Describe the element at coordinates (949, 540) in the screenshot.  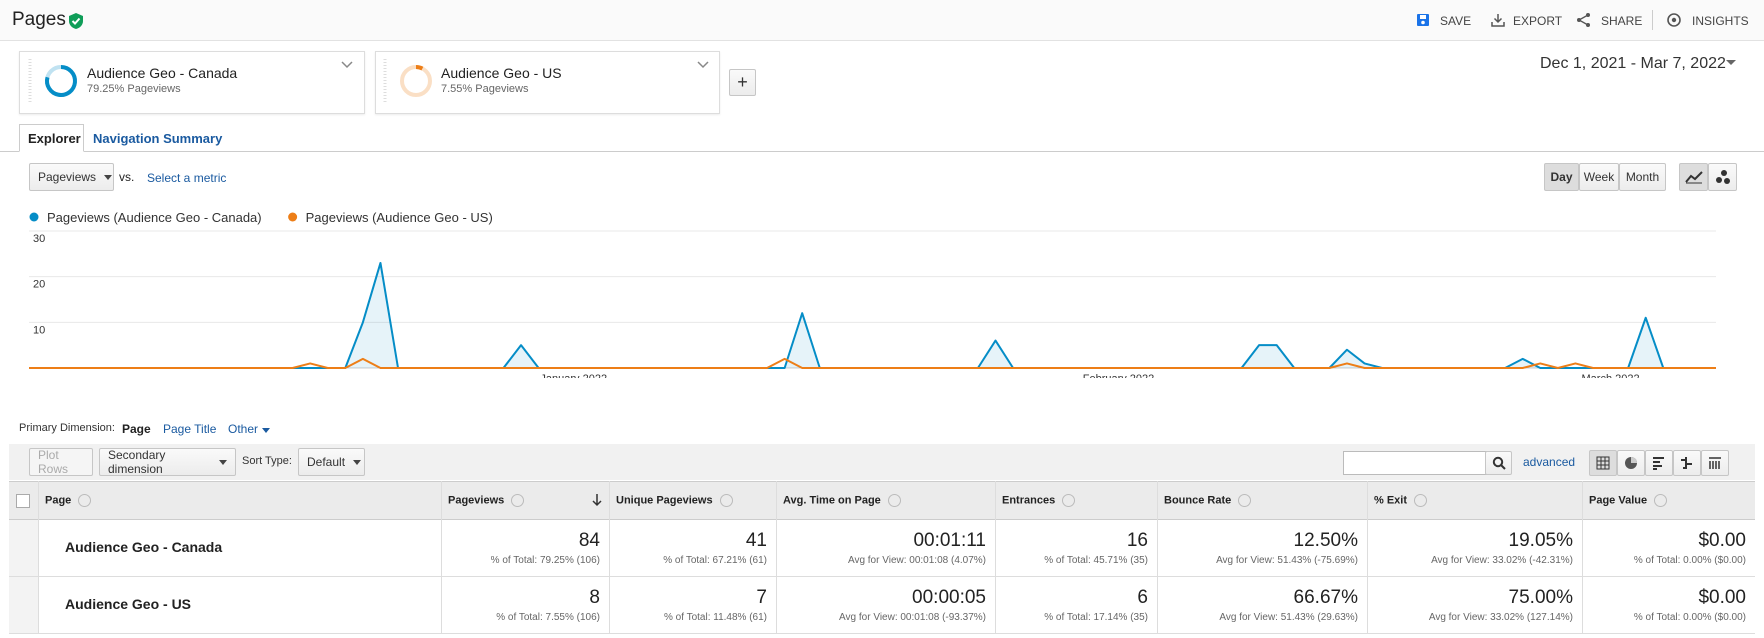
I see `metric-value: 00:01:11` at that location.